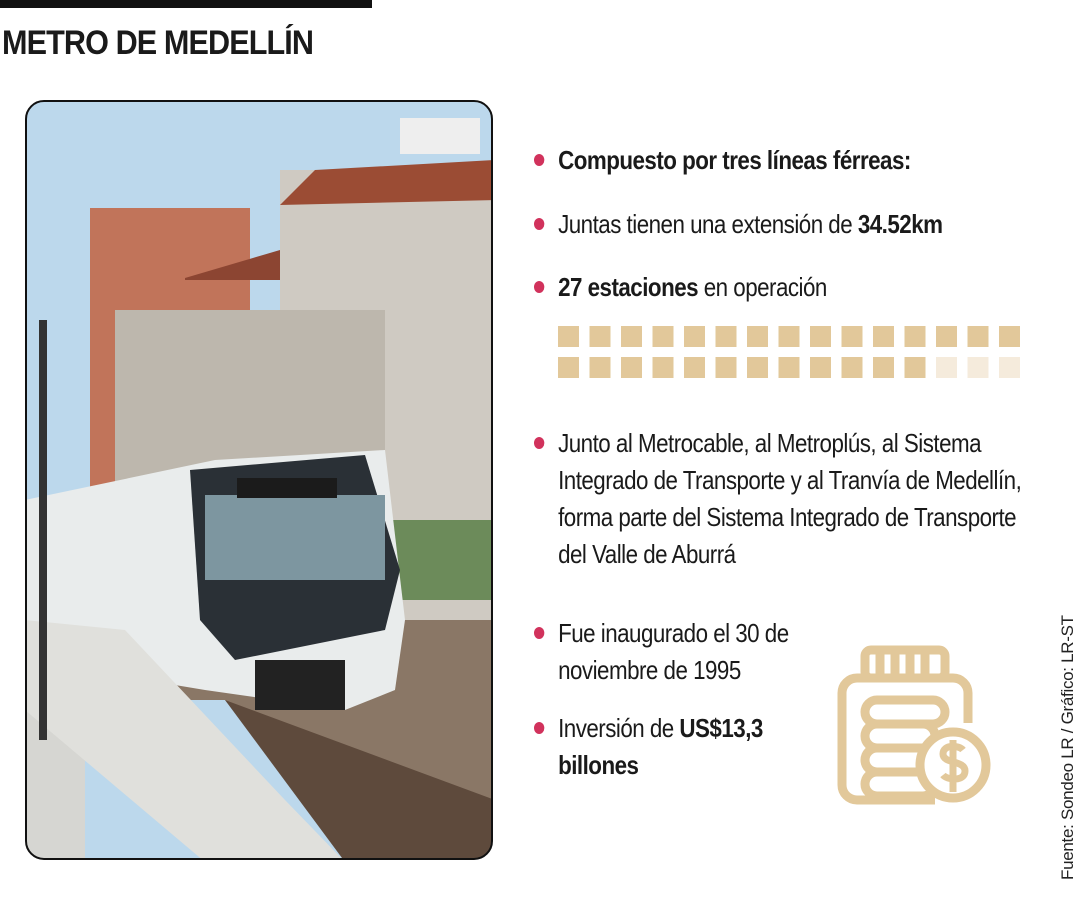 Image resolution: width=1080 pixels, height=900 pixels. I want to click on bullet-text: 34.52km, so click(900, 224).